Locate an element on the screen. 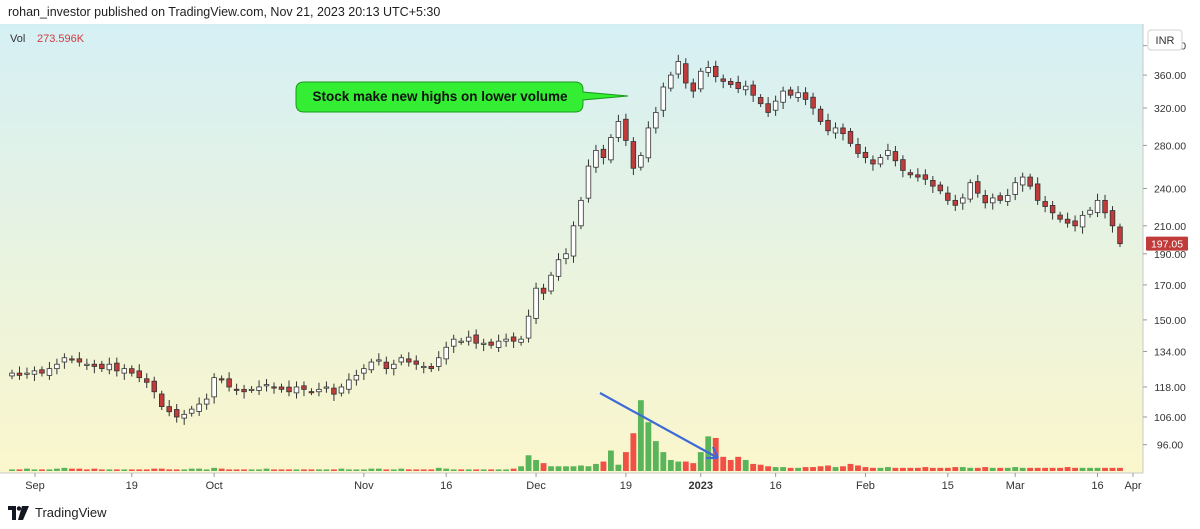 This screenshot has width=1200, height=529. last-price-box is located at coordinates (1167, 243).